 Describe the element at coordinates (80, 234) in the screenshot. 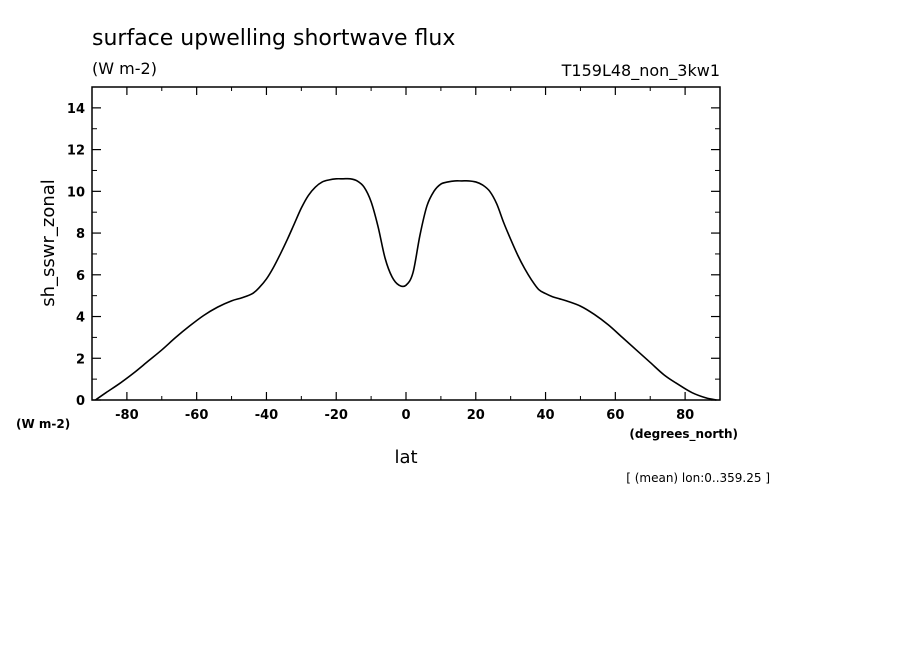

I see `y-tick-label: 8` at that location.